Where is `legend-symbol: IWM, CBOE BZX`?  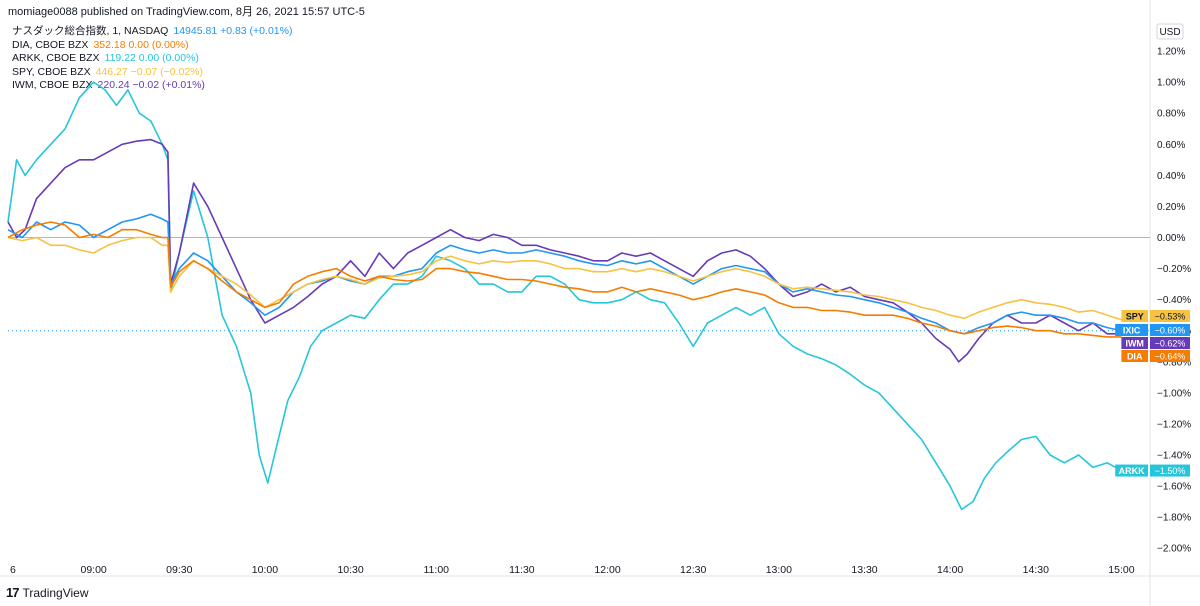
legend-symbol: IWM, CBOE BZX is located at coordinates (52, 85).